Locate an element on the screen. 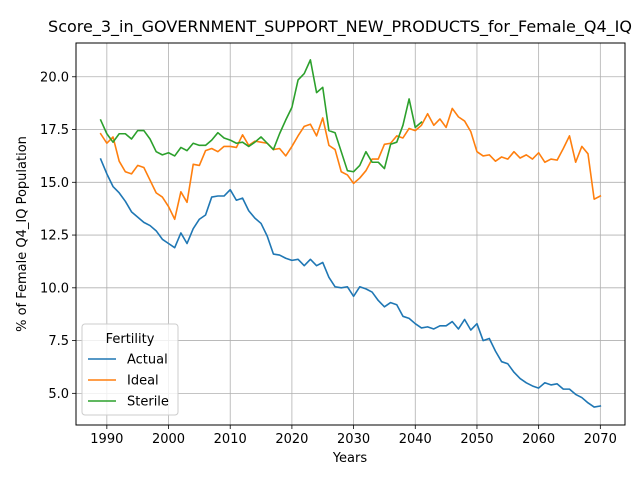 This screenshot has height=480, width=640. y-tick-label: 20.0 is located at coordinates (54, 77).